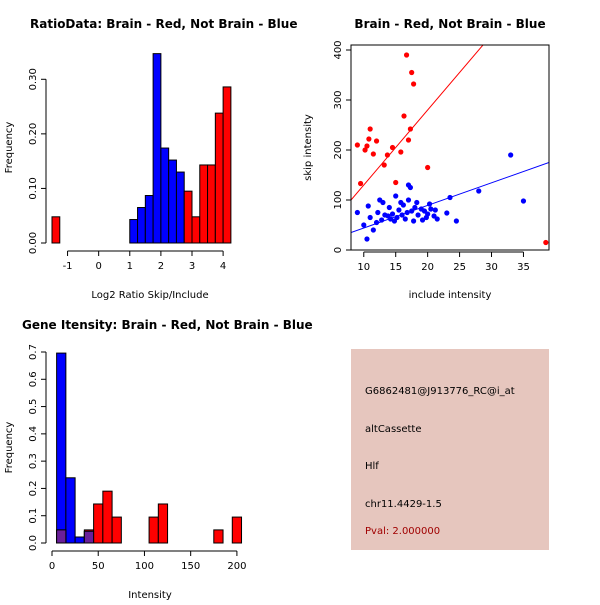  What do you see at coordinates (192, 266) in the screenshot?
I see `chart-0-x-tick-label: 3` at bounding box center [192, 266].